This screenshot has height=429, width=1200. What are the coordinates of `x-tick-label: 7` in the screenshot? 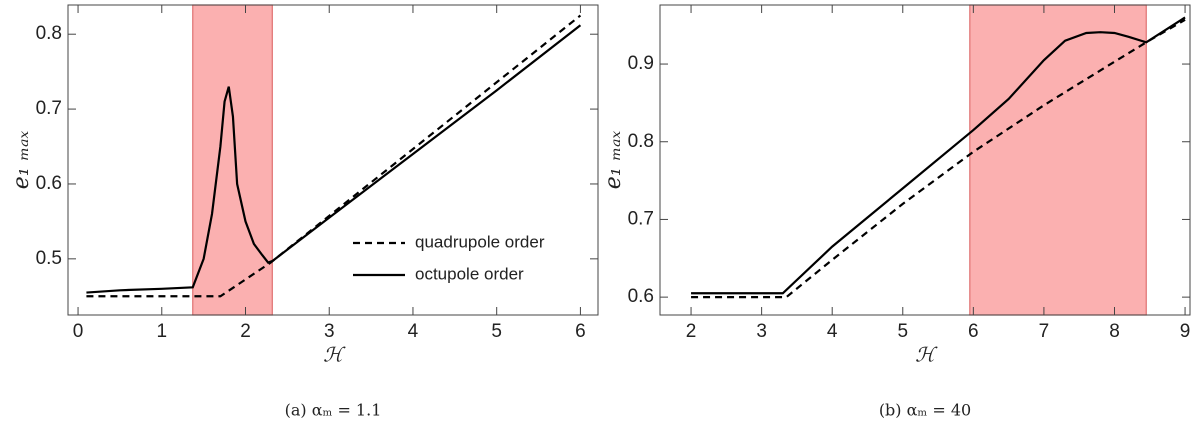 It's located at (1044, 331).